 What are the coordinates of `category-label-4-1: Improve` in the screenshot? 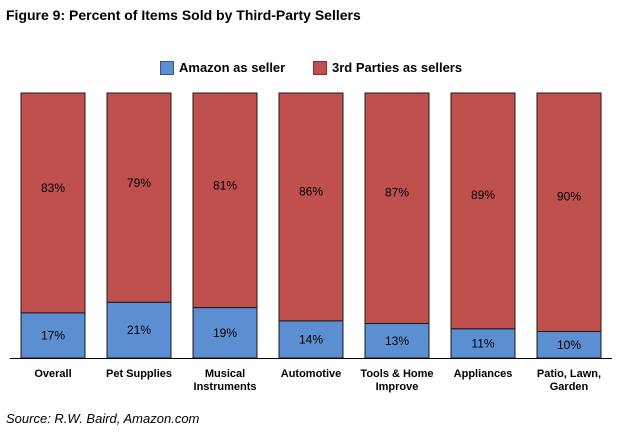 It's located at (397, 387).